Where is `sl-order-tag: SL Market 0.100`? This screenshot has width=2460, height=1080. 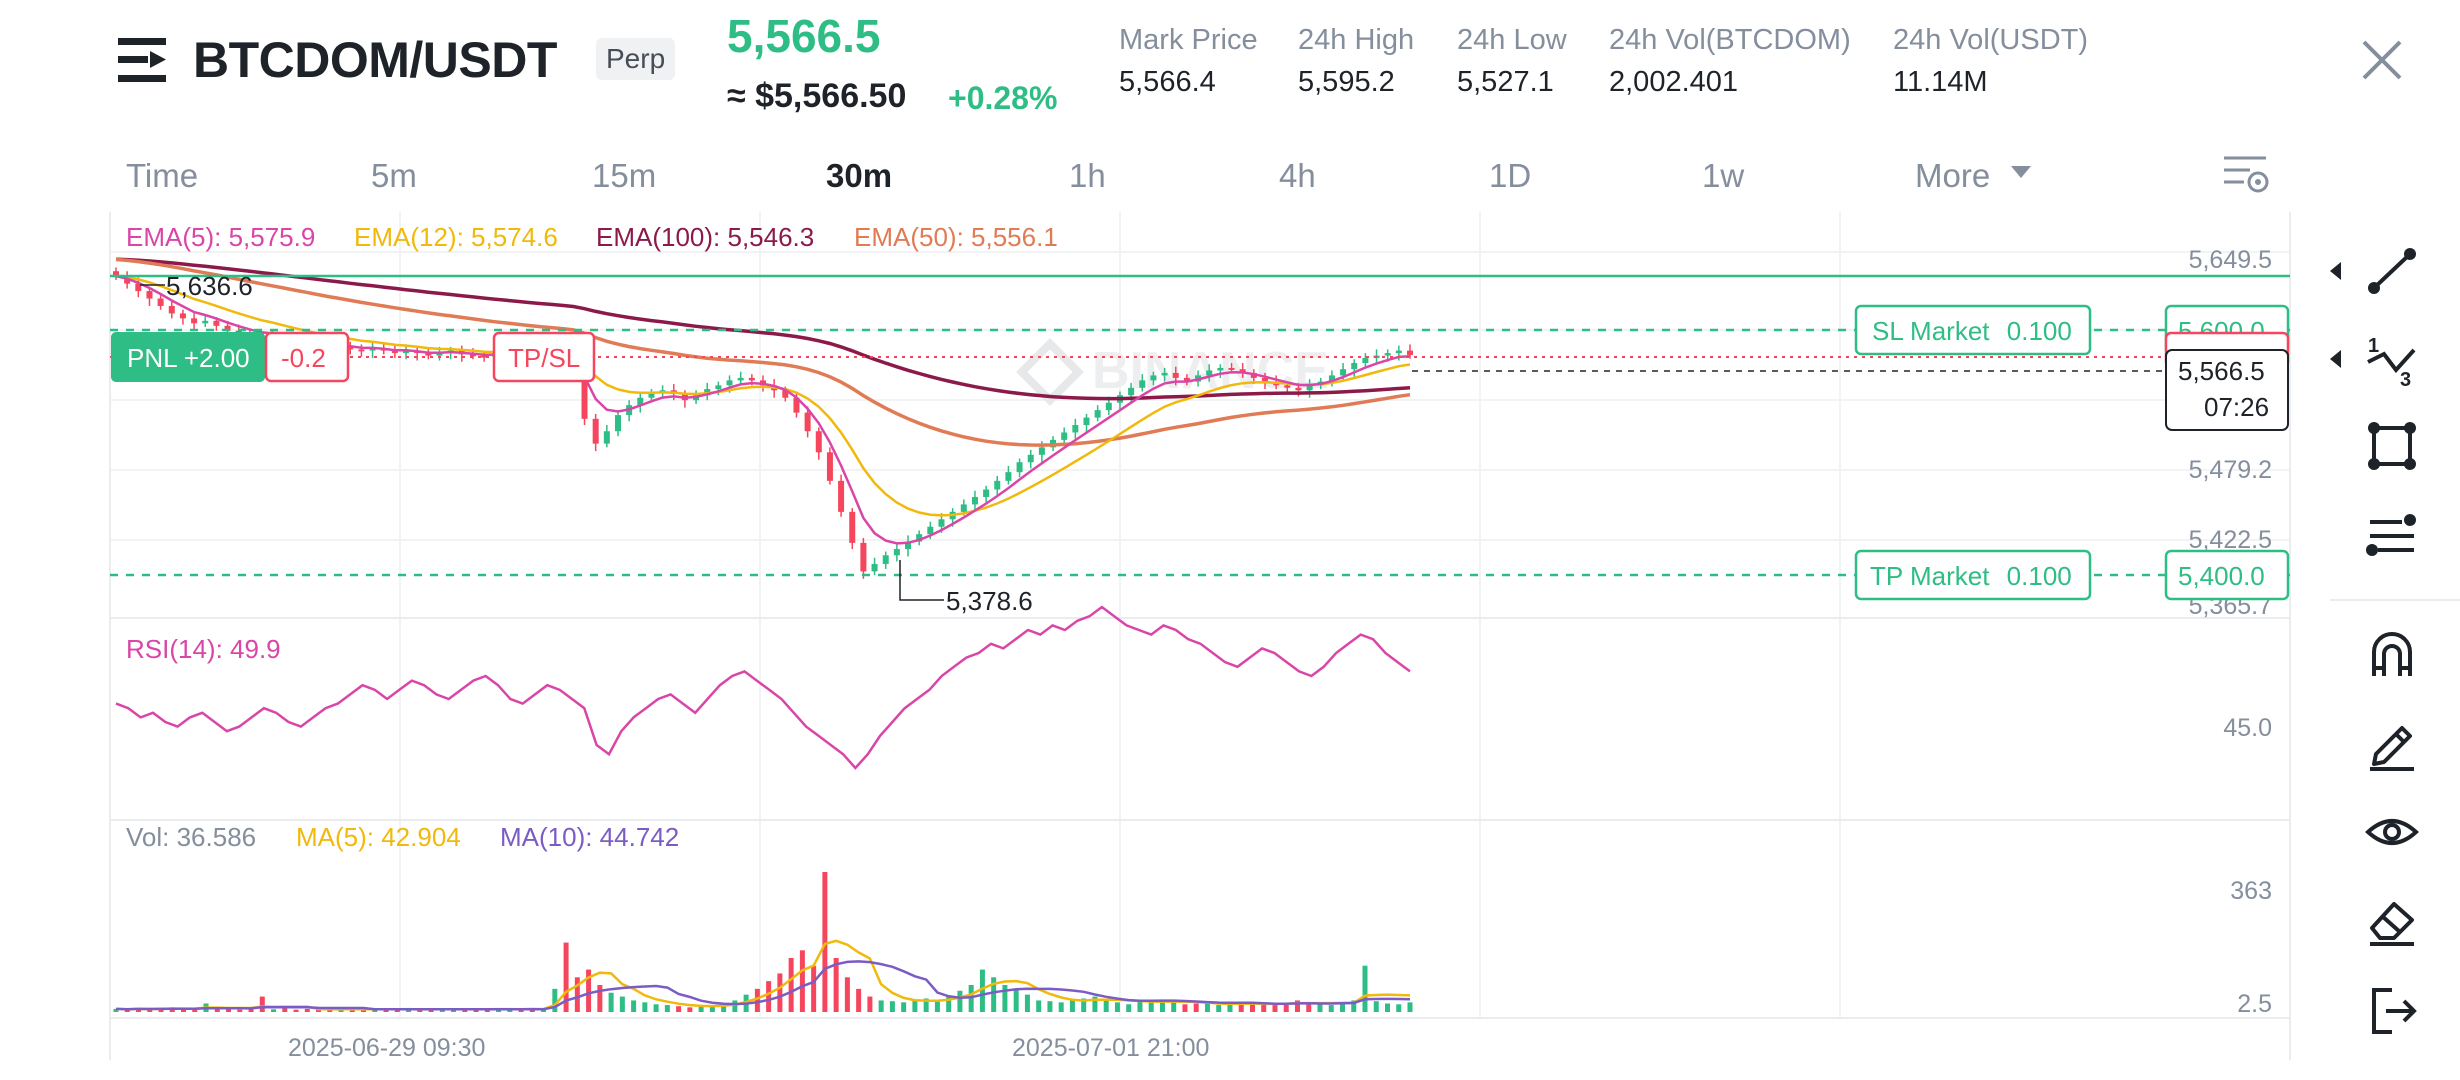 sl-order-tag: SL Market 0.100 is located at coordinates (1973, 330).